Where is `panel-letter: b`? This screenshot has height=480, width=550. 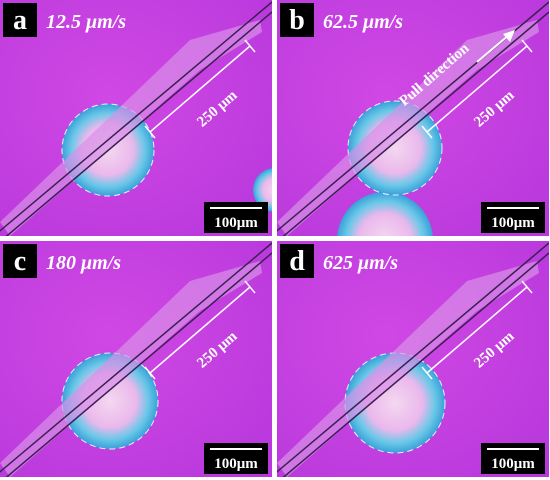
panel-letter: b is located at coordinates (297, 20).